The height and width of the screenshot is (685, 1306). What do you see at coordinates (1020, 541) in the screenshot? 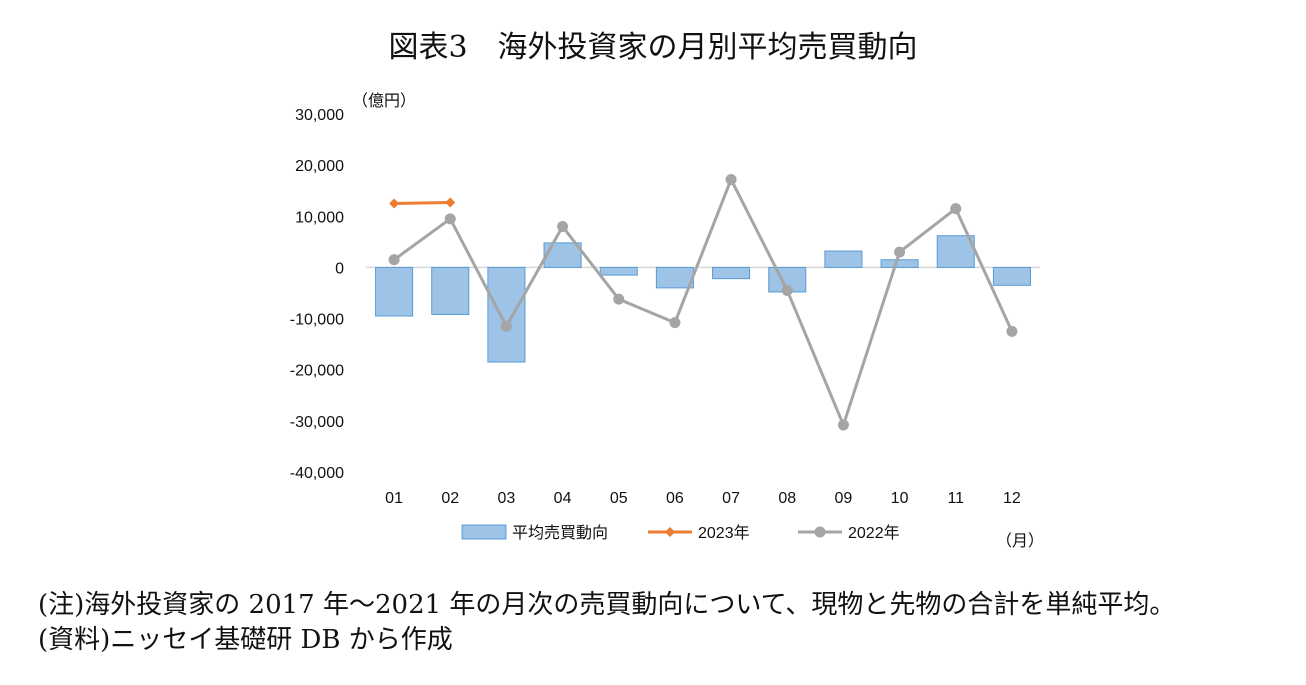
I see `x-axis-unit: （月）` at bounding box center [1020, 541].